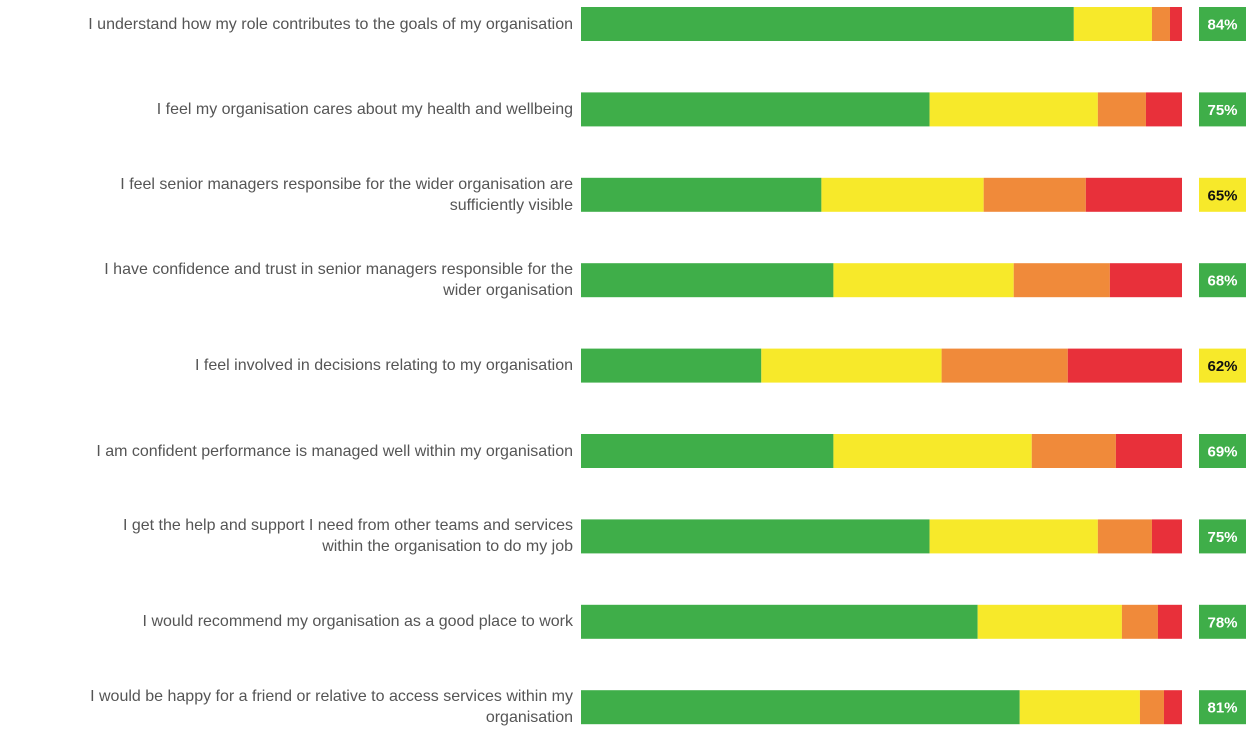 The width and height of the screenshot is (1254, 729). I want to click on score-label: 69%, so click(1222, 452).